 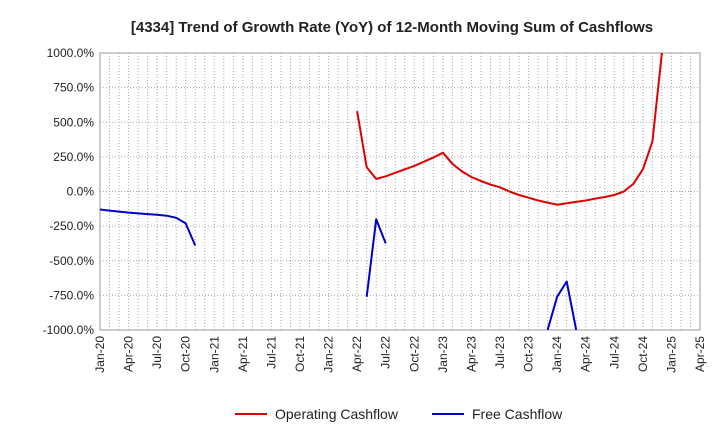 I want to click on x-tick-label: Oct-20, so click(x=186, y=354).